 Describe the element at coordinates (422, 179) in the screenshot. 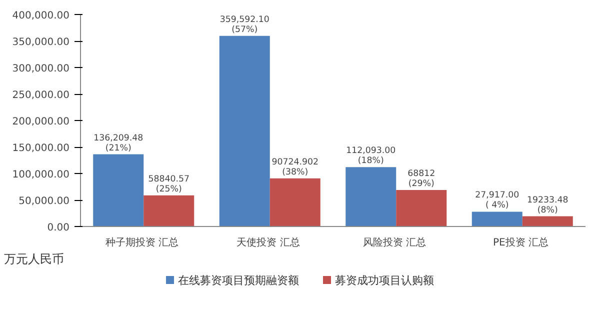

I see `data-label: 68812 (29%)` at that location.